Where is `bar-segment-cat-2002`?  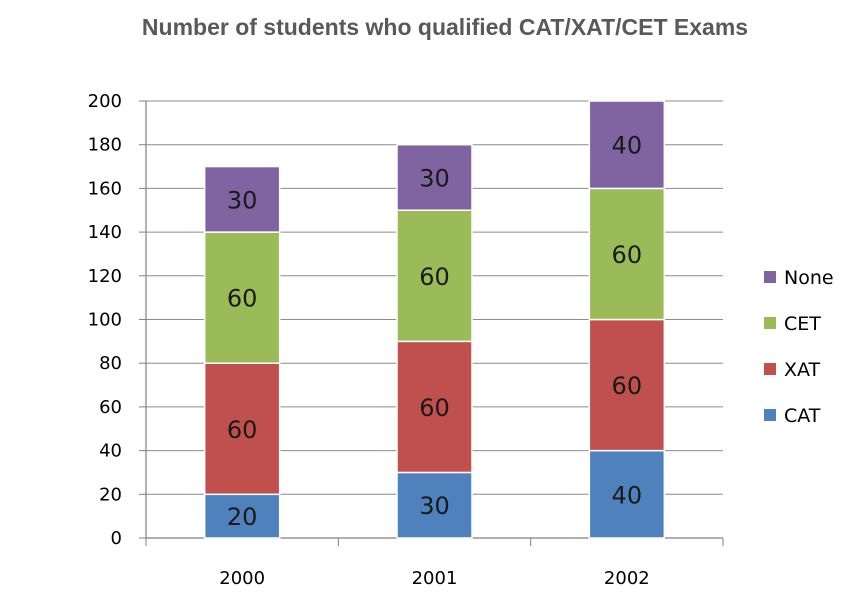
bar-segment-cat-2002 is located at coordinates (627, 494).